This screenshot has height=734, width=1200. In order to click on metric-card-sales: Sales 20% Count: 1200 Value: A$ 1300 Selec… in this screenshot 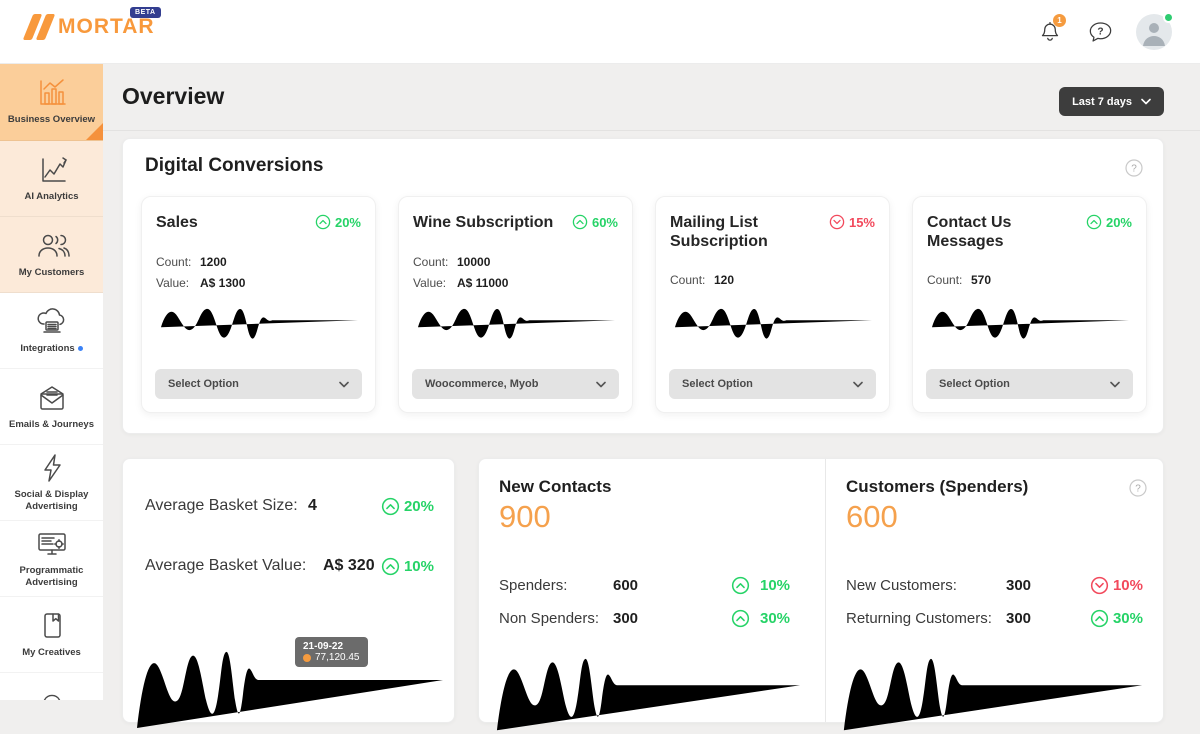, I will do `click(258, 304)`.